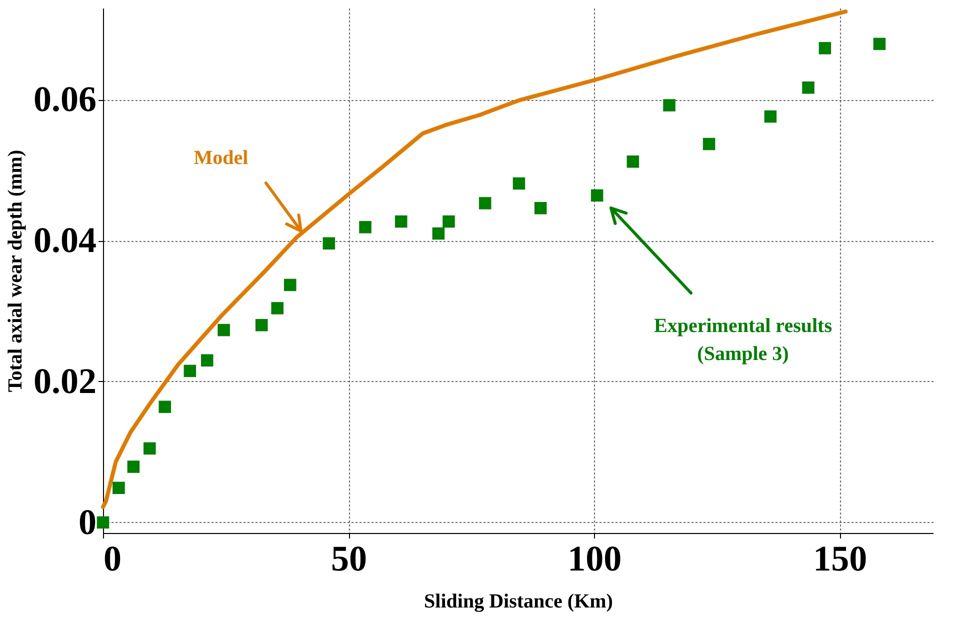  Describe the element at coordinates (65, 99) in the screenshot. I see `y-tick-label: 0.06` at that location.